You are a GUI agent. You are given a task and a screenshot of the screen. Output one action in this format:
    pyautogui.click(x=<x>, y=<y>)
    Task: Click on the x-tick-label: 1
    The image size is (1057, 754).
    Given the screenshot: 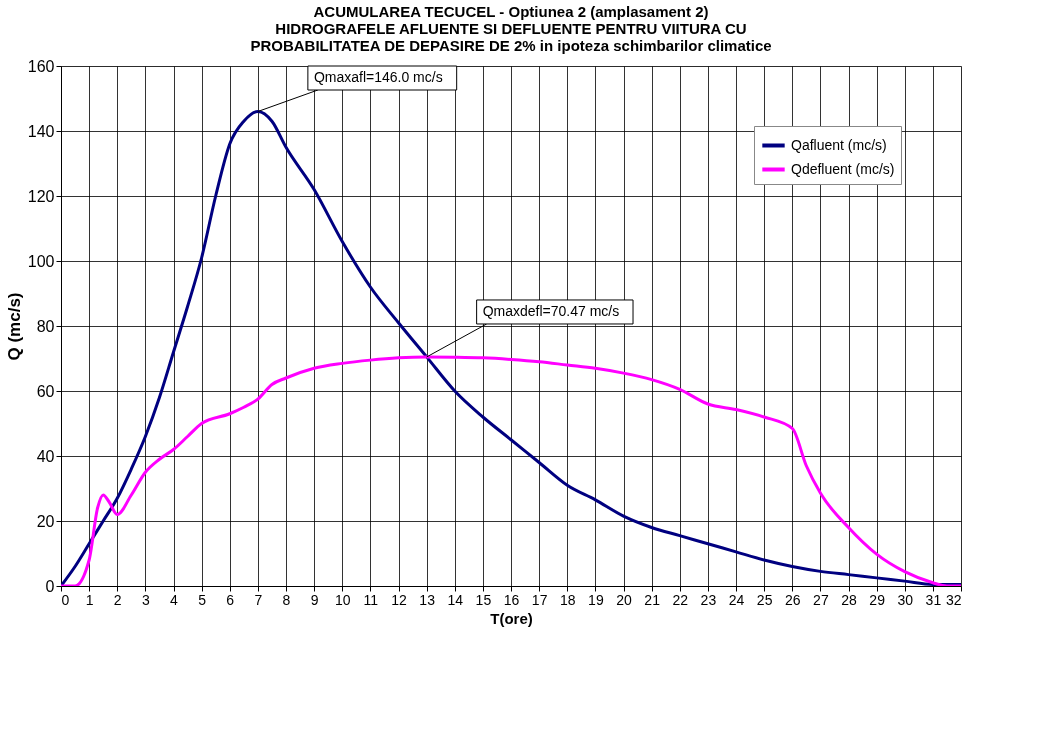 What is the action you would take?
    pyautogui.click(x=89, y=599)
    